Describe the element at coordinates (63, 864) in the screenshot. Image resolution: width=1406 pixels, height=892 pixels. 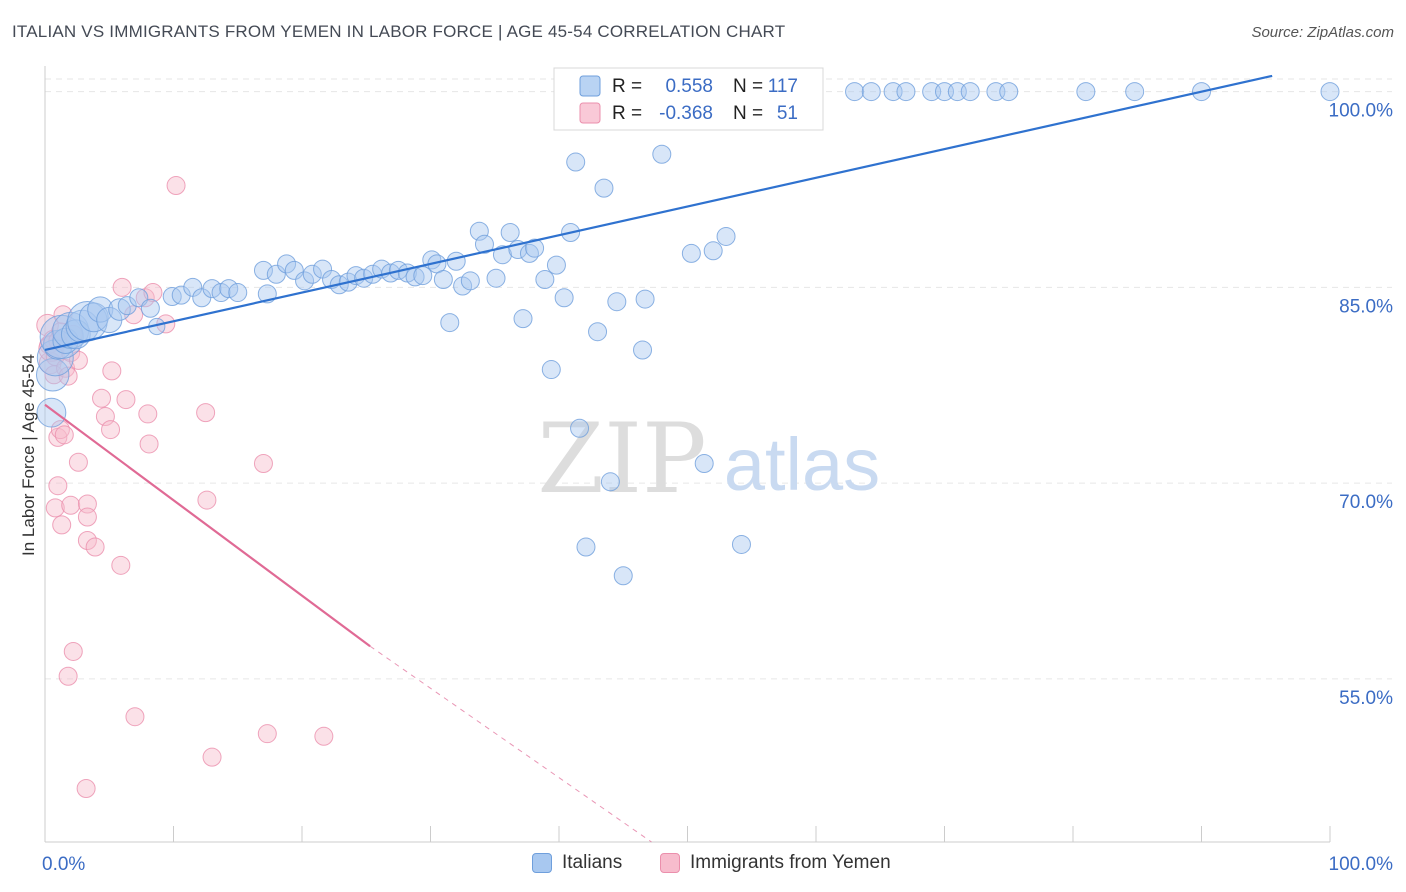
I see `x-tick-label-min: 0.0%` at that location.